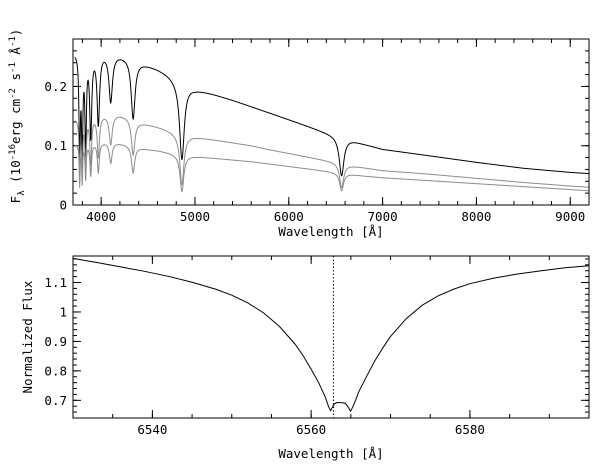 Image resolution: width=598 pixels, height=472 pixels. What do you see at coordinates (476, 216) in the screenshot?
I see `x-tick-label: 8000` at bounding box center [476, 216].